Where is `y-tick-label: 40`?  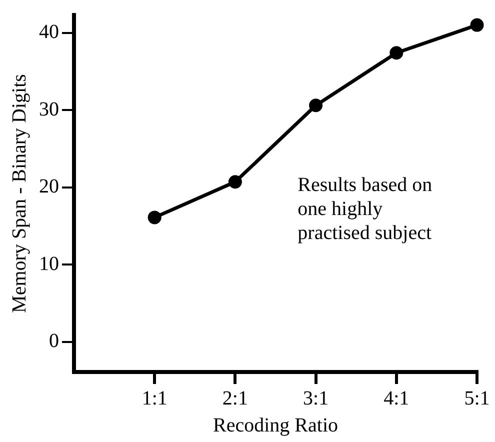
y-tick-label: 40 is located at coordinates (49, 32).